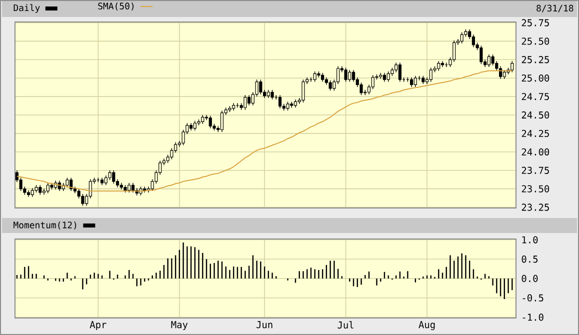 The height and width of the screenshot is (335, 579). I want to click on y-tick-label: 25.50, so click(536, 41).